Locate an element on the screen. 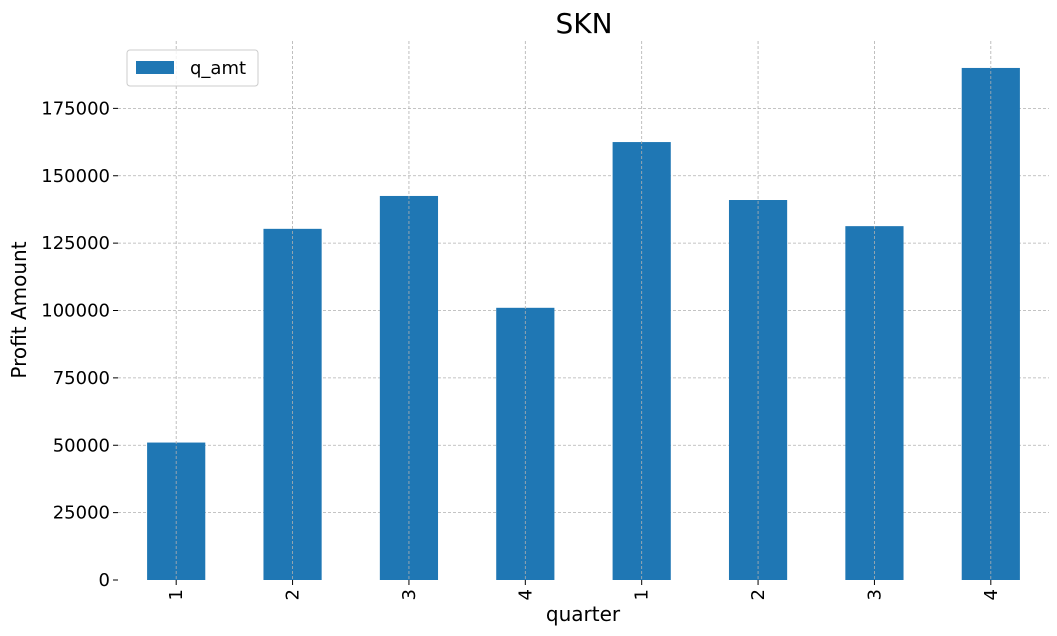 Image resolution: width=1057 pixels, height=636 pixels. y-tick-label: 25000 is located at coordinates (81, 513).